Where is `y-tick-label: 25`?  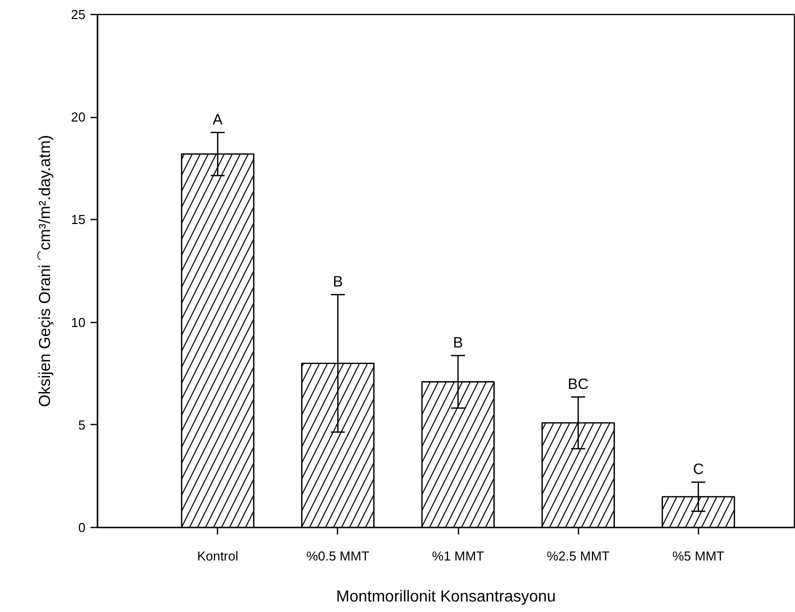
y-tick-label: 25 is located at coordinates (78, 14).